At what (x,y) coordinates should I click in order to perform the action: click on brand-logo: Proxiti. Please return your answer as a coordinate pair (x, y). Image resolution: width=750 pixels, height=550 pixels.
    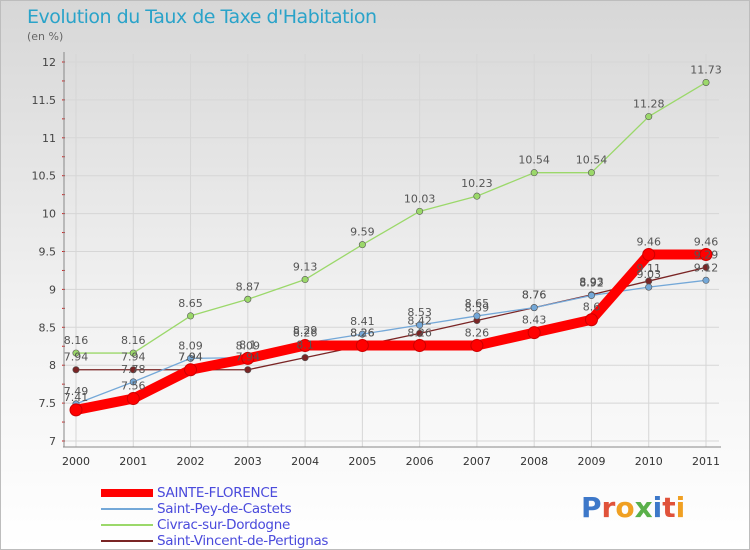
    Looking at the image, I should click on (633, 507).